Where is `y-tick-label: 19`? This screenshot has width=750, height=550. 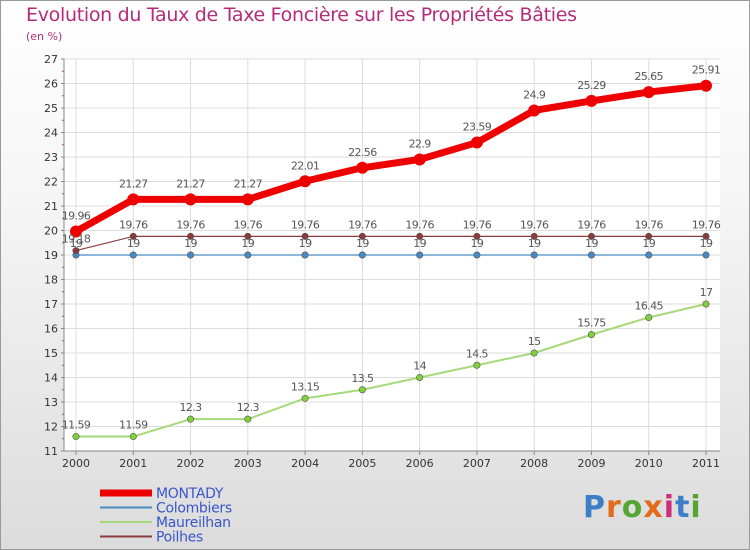
y-tick-label: 19 is located at coordinates (51, 255).